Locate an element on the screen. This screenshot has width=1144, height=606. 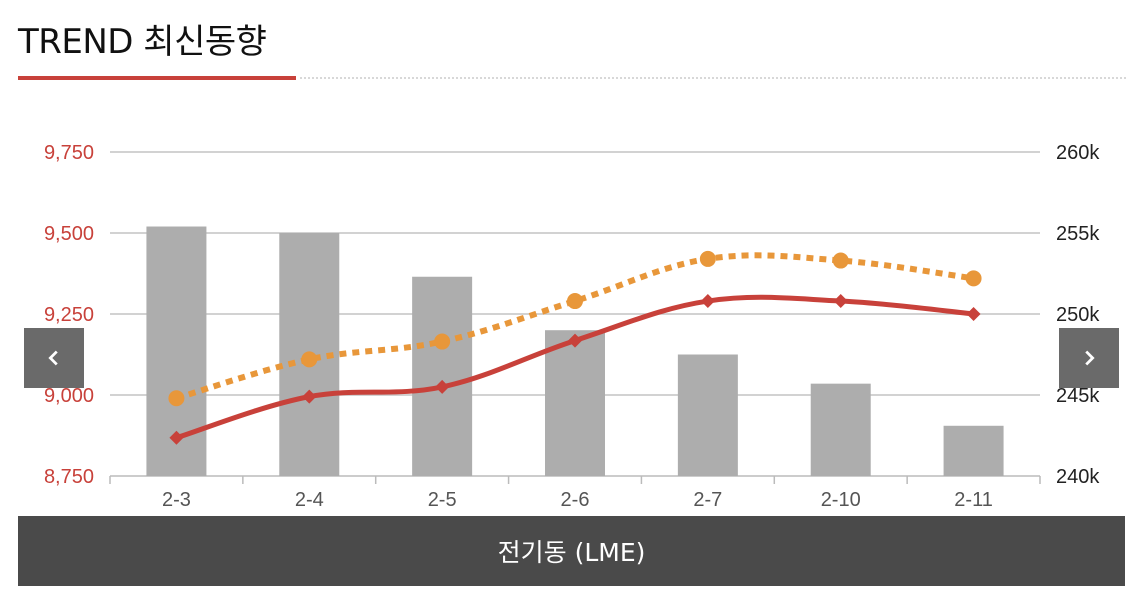
page-title: TREND 최신동향 is located at coordinates (142, 42).